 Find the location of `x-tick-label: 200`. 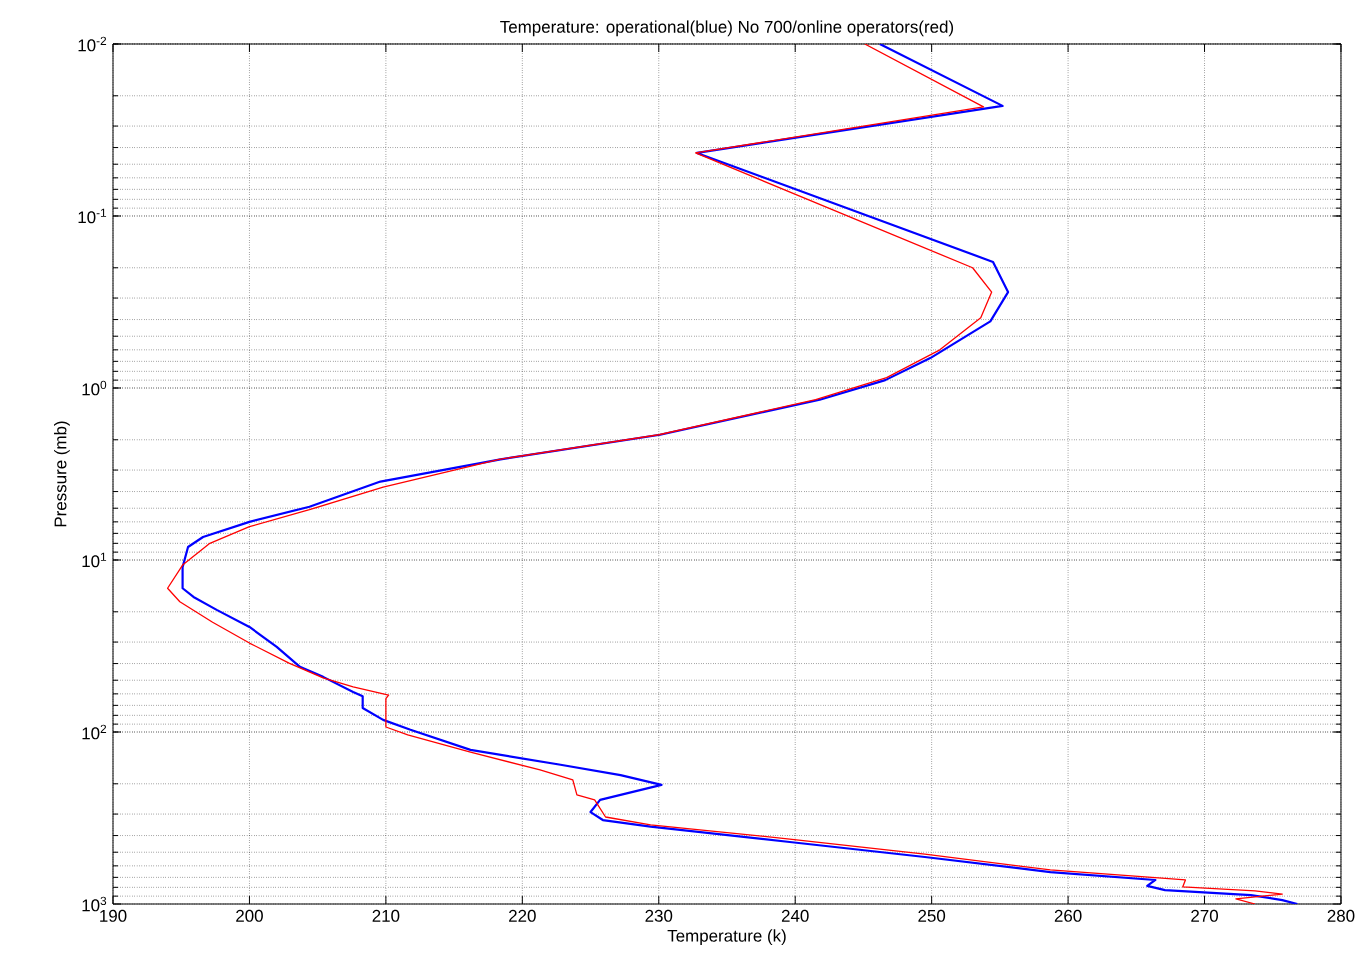

x-tick-label: 200 is located at coordinates (249, 915).